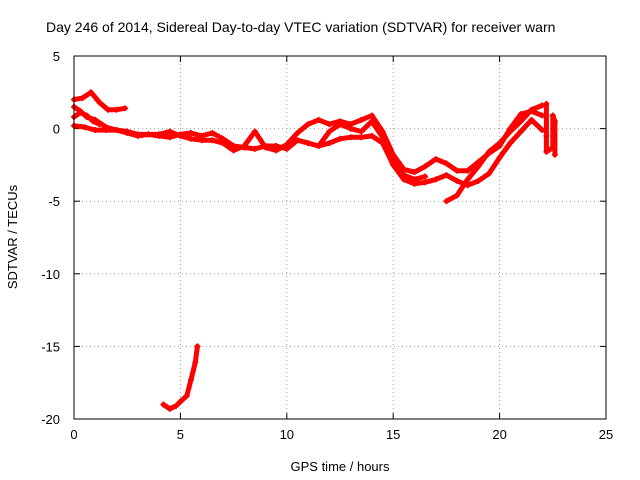 The height and width of the screenshot is (480, 640). I want to click on series-trace-b, so click(308, 139).